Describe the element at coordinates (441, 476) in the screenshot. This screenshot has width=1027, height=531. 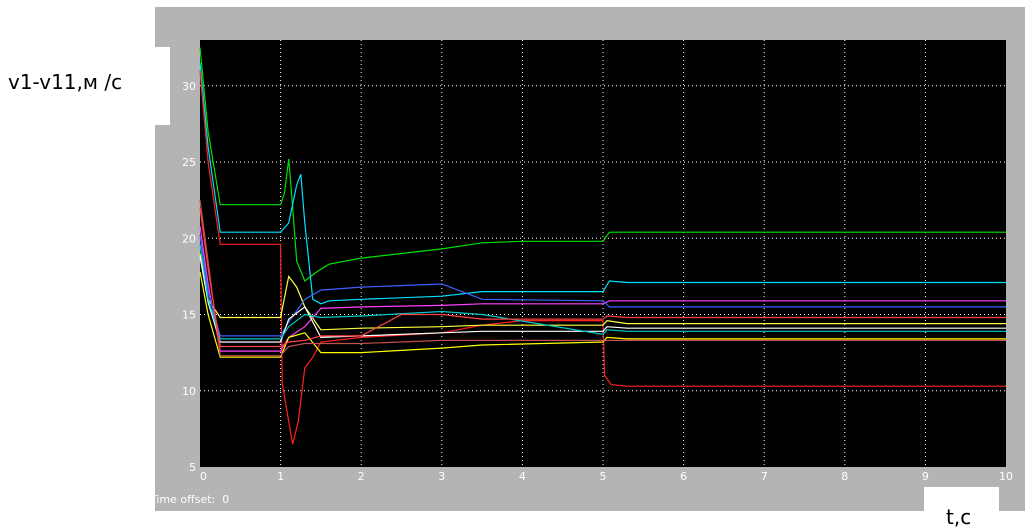
I see `x-tick-label: 3` at that location.